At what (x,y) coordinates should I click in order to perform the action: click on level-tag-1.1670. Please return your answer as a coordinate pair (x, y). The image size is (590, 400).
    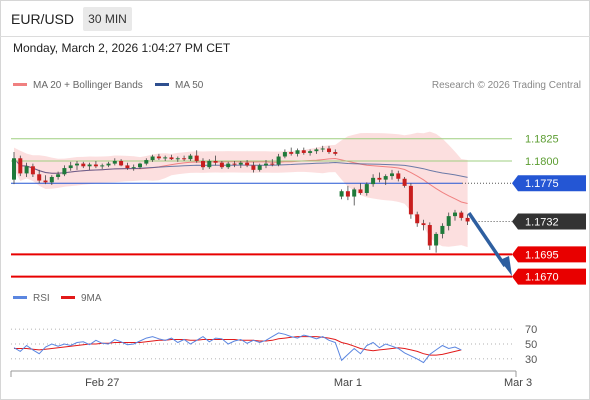
    Looking at the image, I should click on (549, 276).